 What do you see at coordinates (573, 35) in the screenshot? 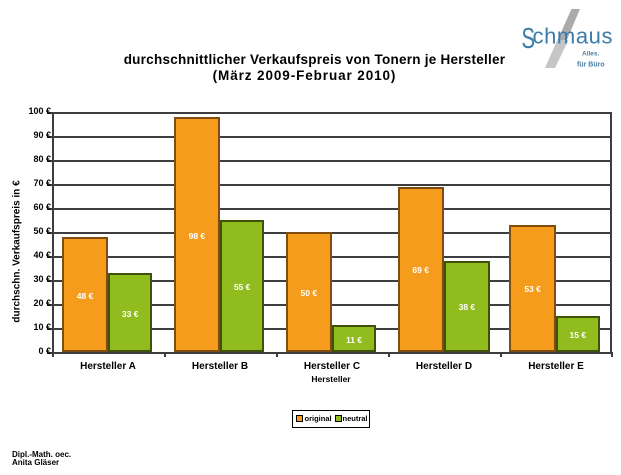
I see `svg-text: chmaus` at bounding box center [573, 35].